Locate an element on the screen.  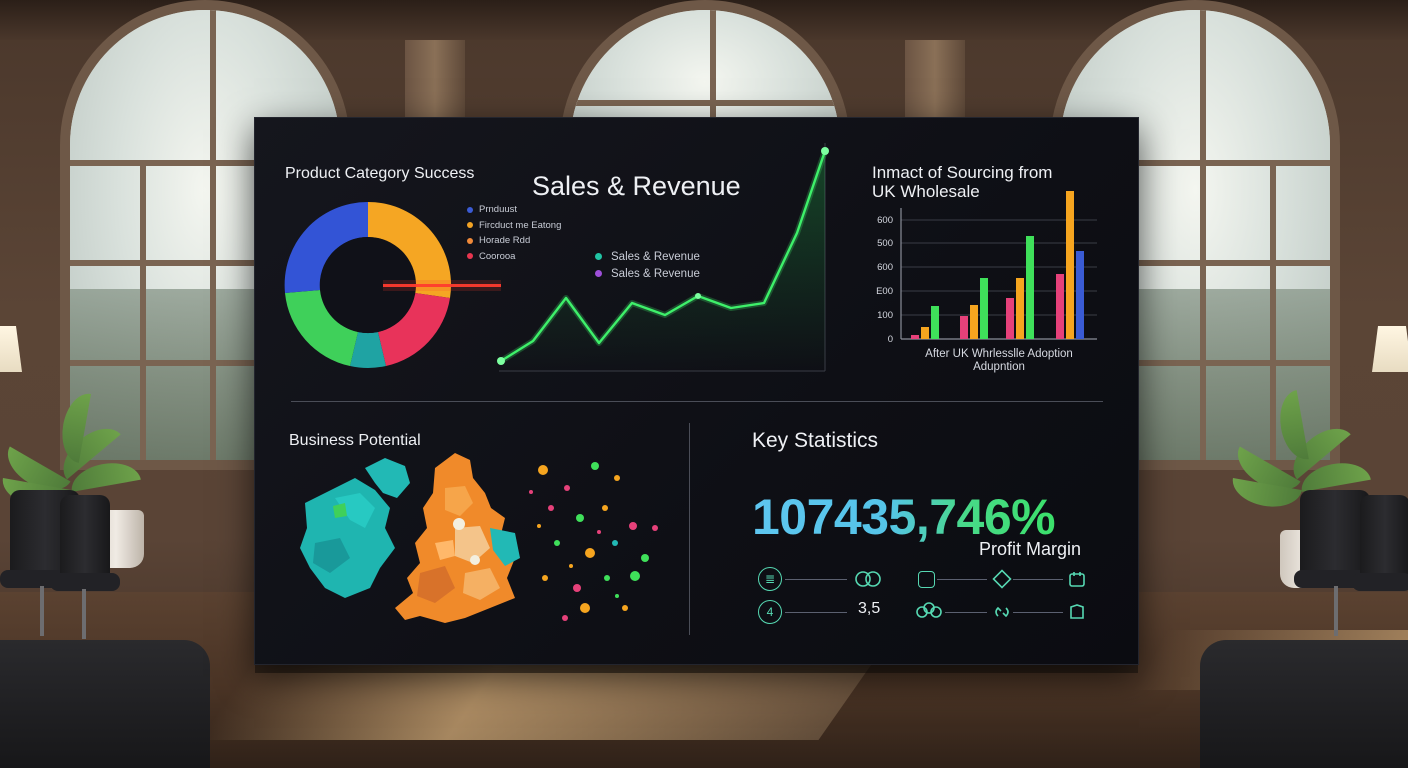
legend-label: Prnduust is located at coordinates (498, 210).